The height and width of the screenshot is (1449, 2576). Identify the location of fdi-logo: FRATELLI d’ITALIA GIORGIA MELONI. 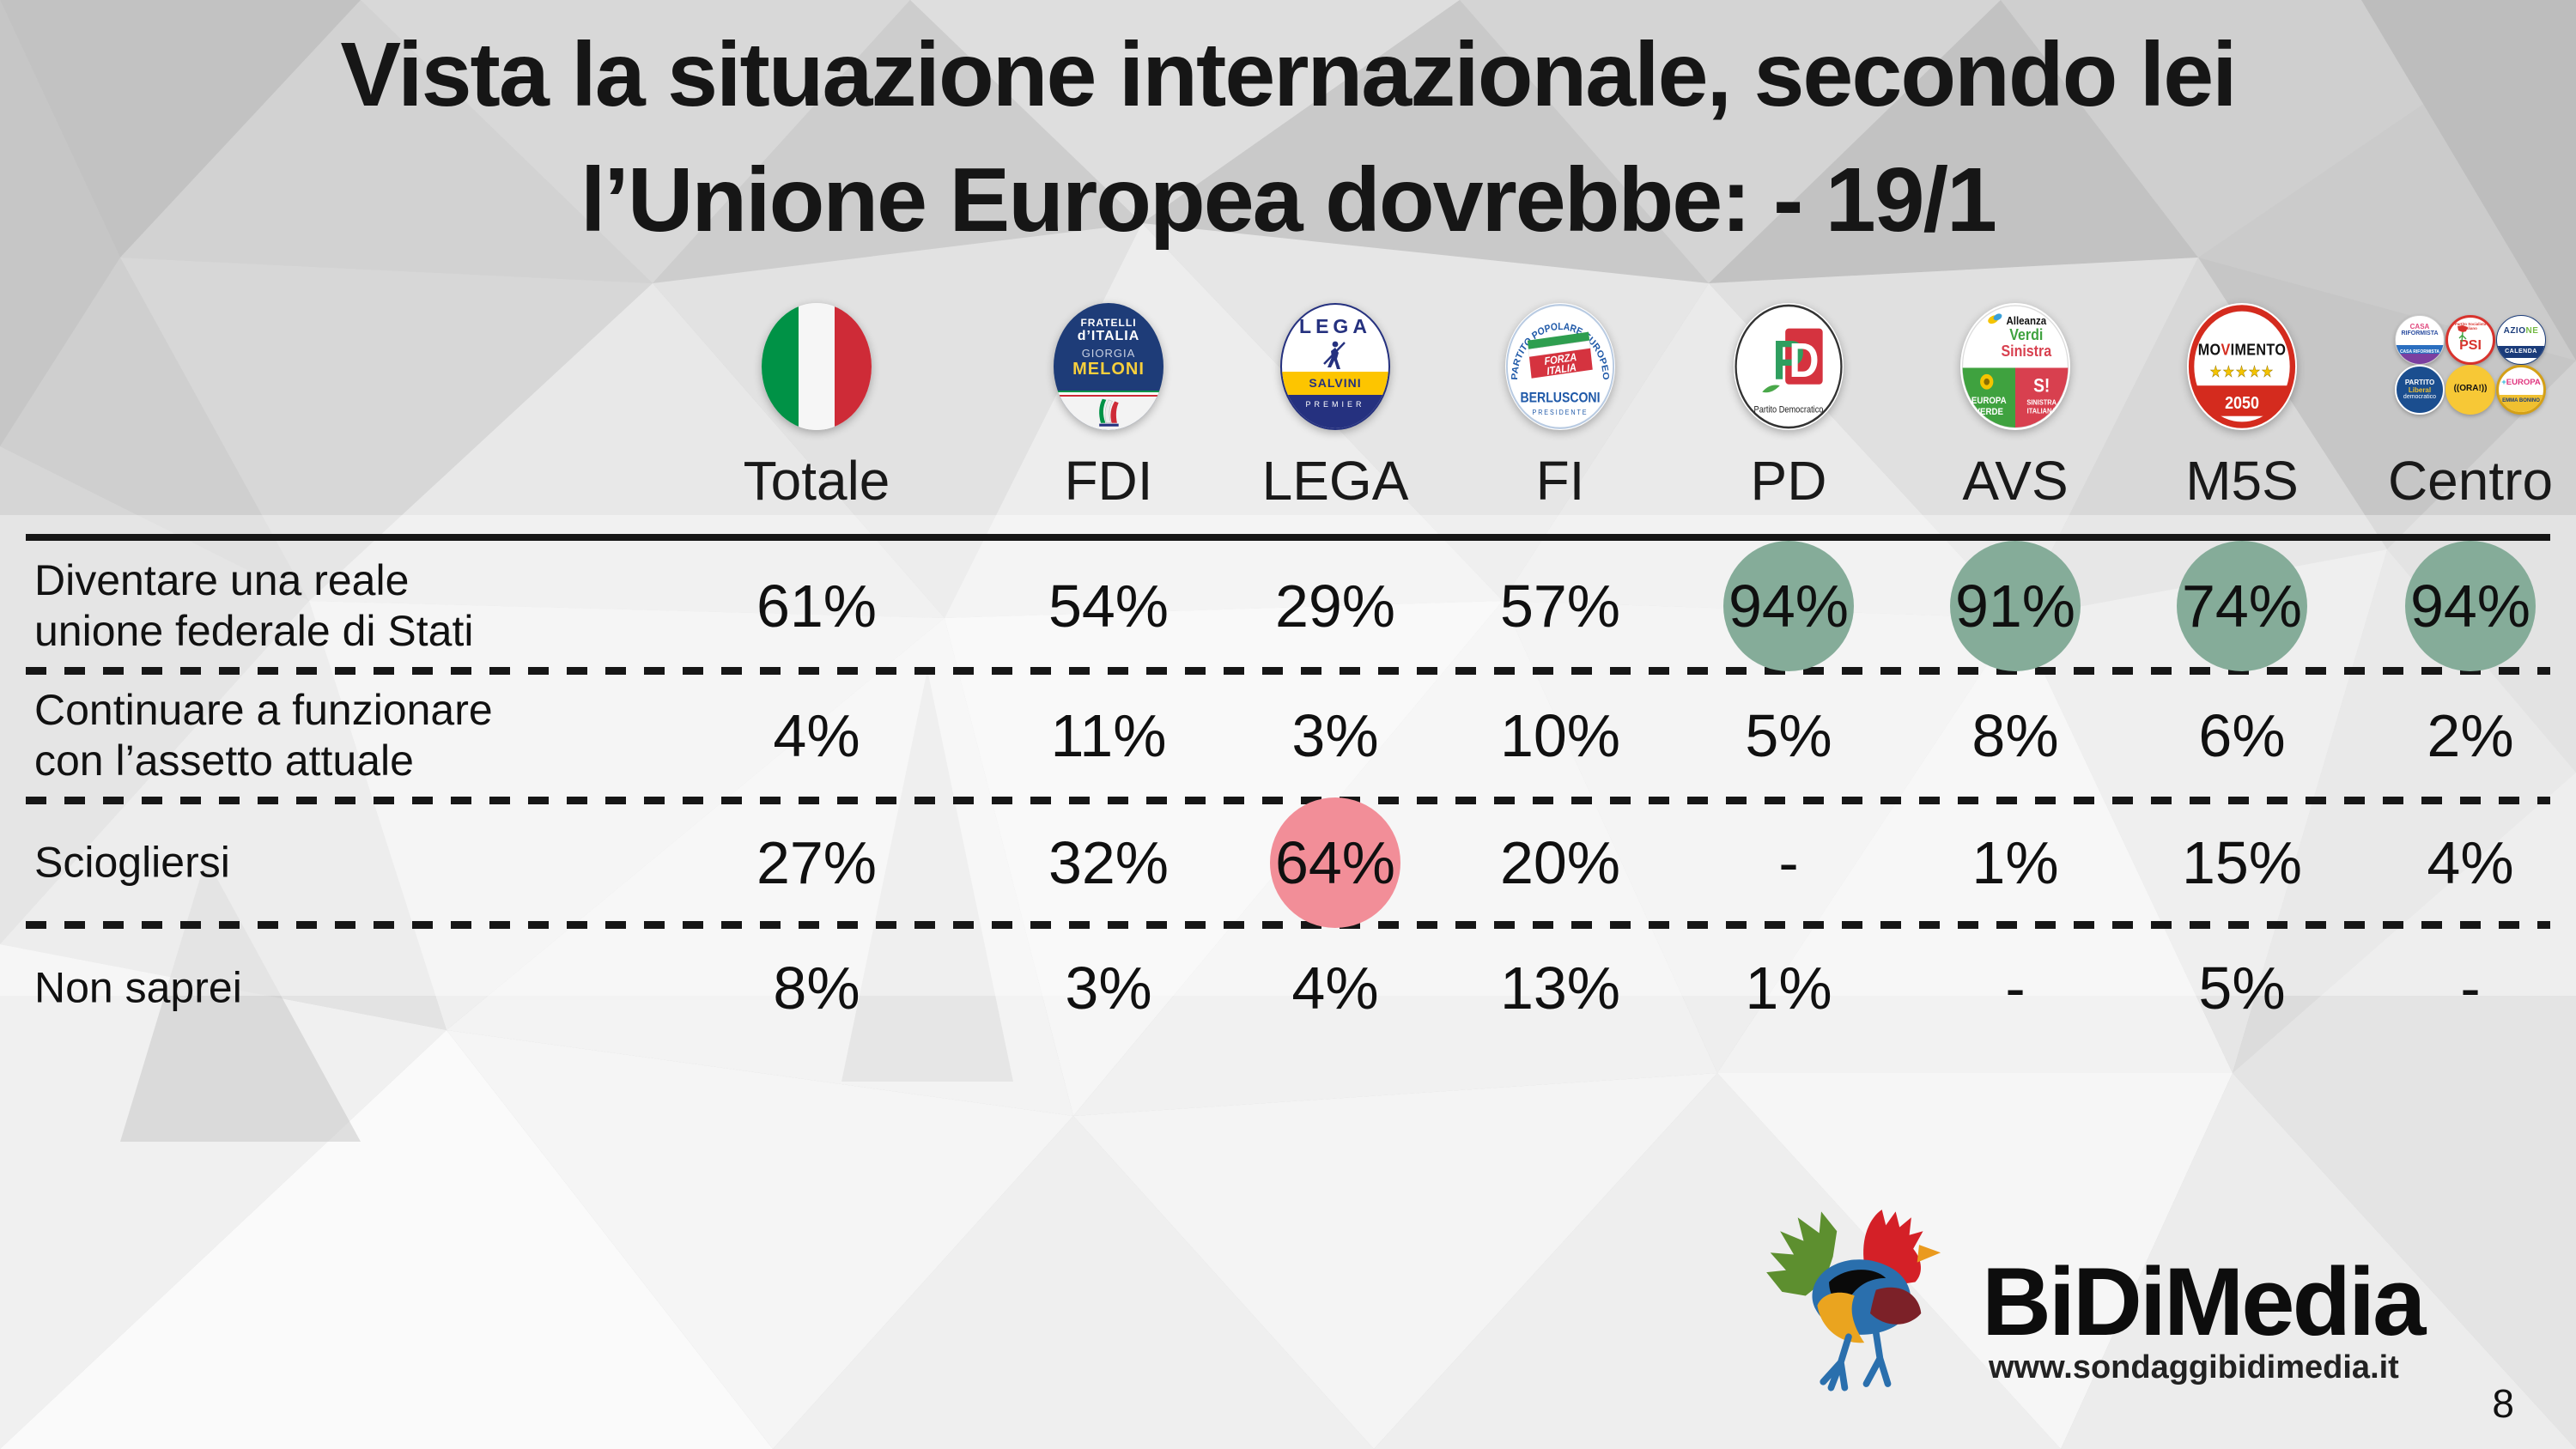
(1108, 366).